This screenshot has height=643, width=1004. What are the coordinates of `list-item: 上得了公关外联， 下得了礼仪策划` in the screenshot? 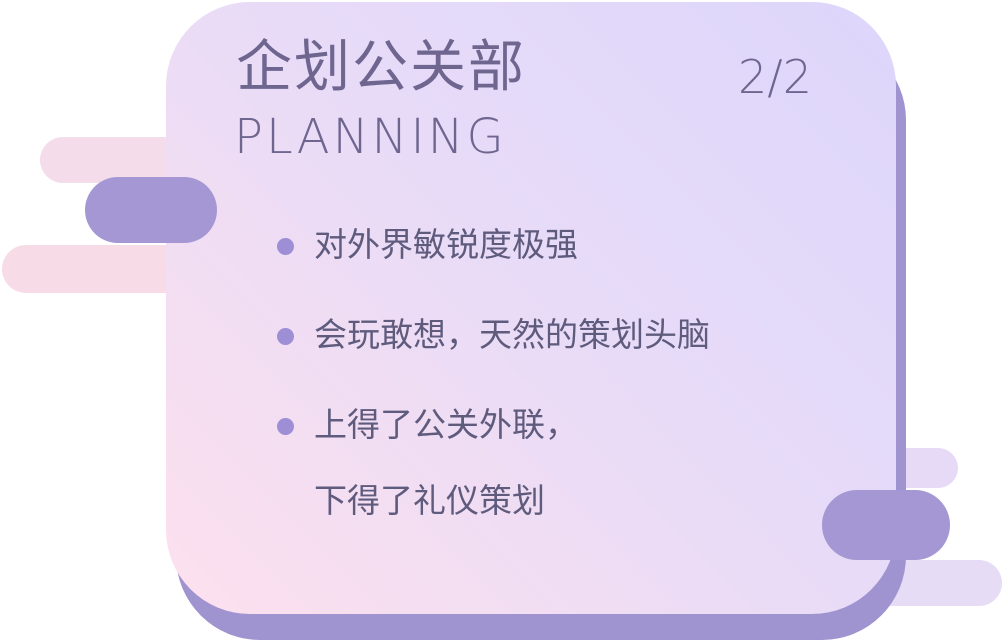 It's located at (492, 463).